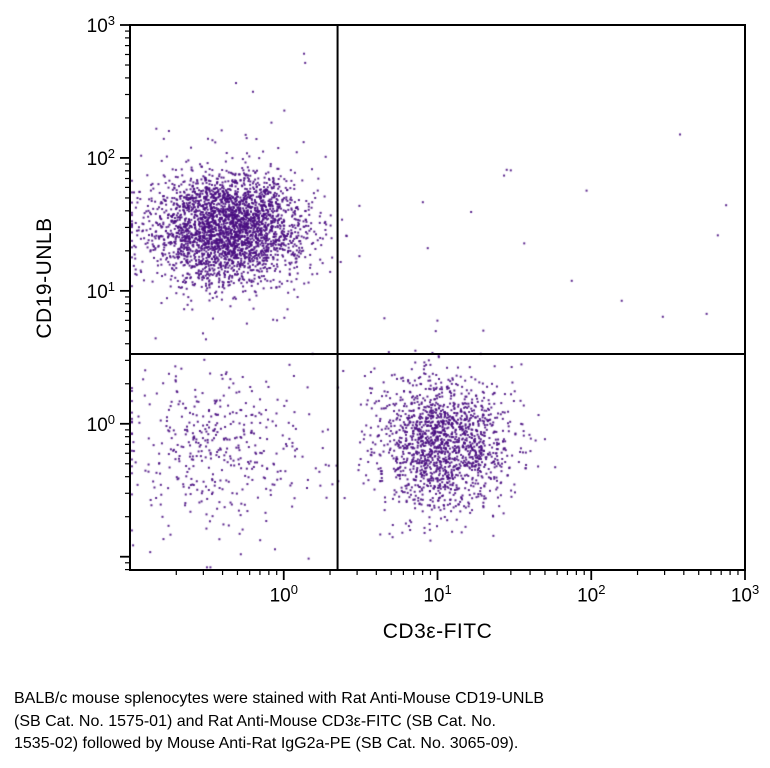 The image size is (770, 768). I want to click on y-tick-label: 10¹, so click(100, 291).